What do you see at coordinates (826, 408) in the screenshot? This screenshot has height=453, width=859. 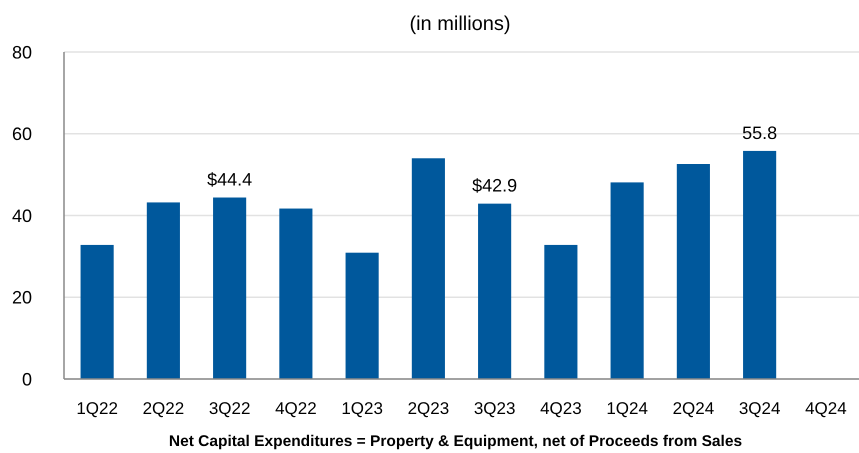 I see `x-tick-label: 4Q24` at bounding box center [826, 408].